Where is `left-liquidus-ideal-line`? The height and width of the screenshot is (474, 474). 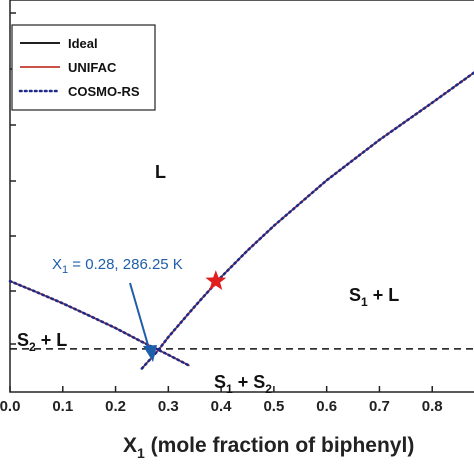 left-liquidus-ideal-line is located at coordinates (99, 323).